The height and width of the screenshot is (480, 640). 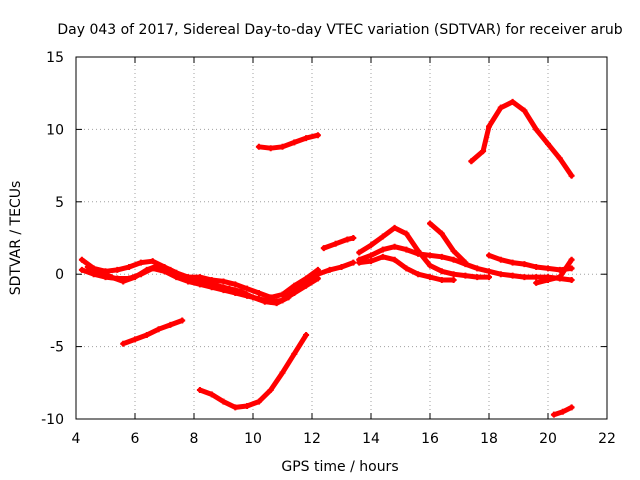 I want to click on x-tick-label: 16, so click(x=430, y=439).